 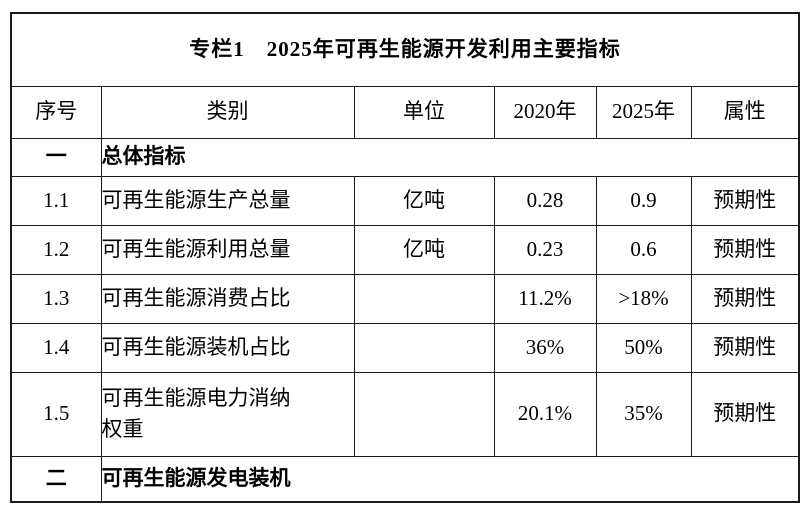 I want to click on cell-no: 1.4, so click(x=56, y=347).